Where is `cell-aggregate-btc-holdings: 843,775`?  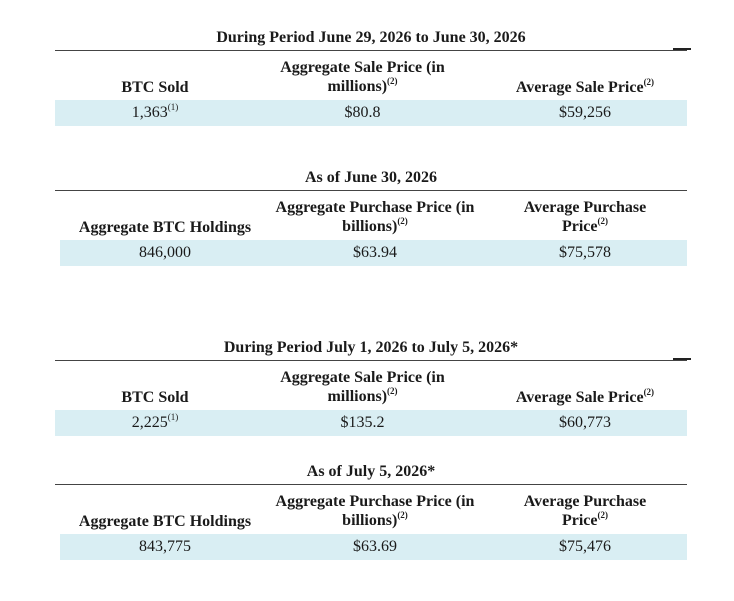 cell-aggregate-btc-holdings: 843,775 is located at coordinates (165, 546).